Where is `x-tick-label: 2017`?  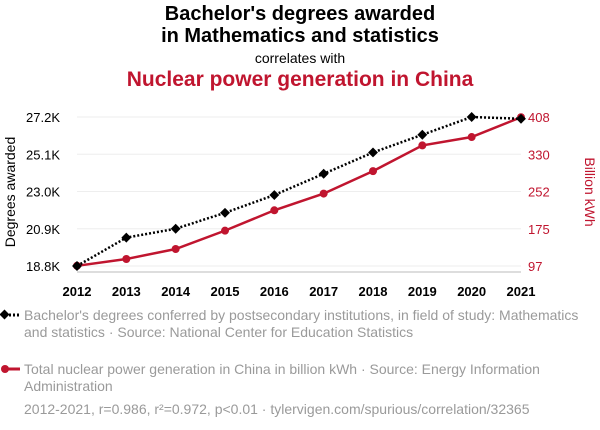
x-tick-label: 2017 is located at coordinates (323, 291).